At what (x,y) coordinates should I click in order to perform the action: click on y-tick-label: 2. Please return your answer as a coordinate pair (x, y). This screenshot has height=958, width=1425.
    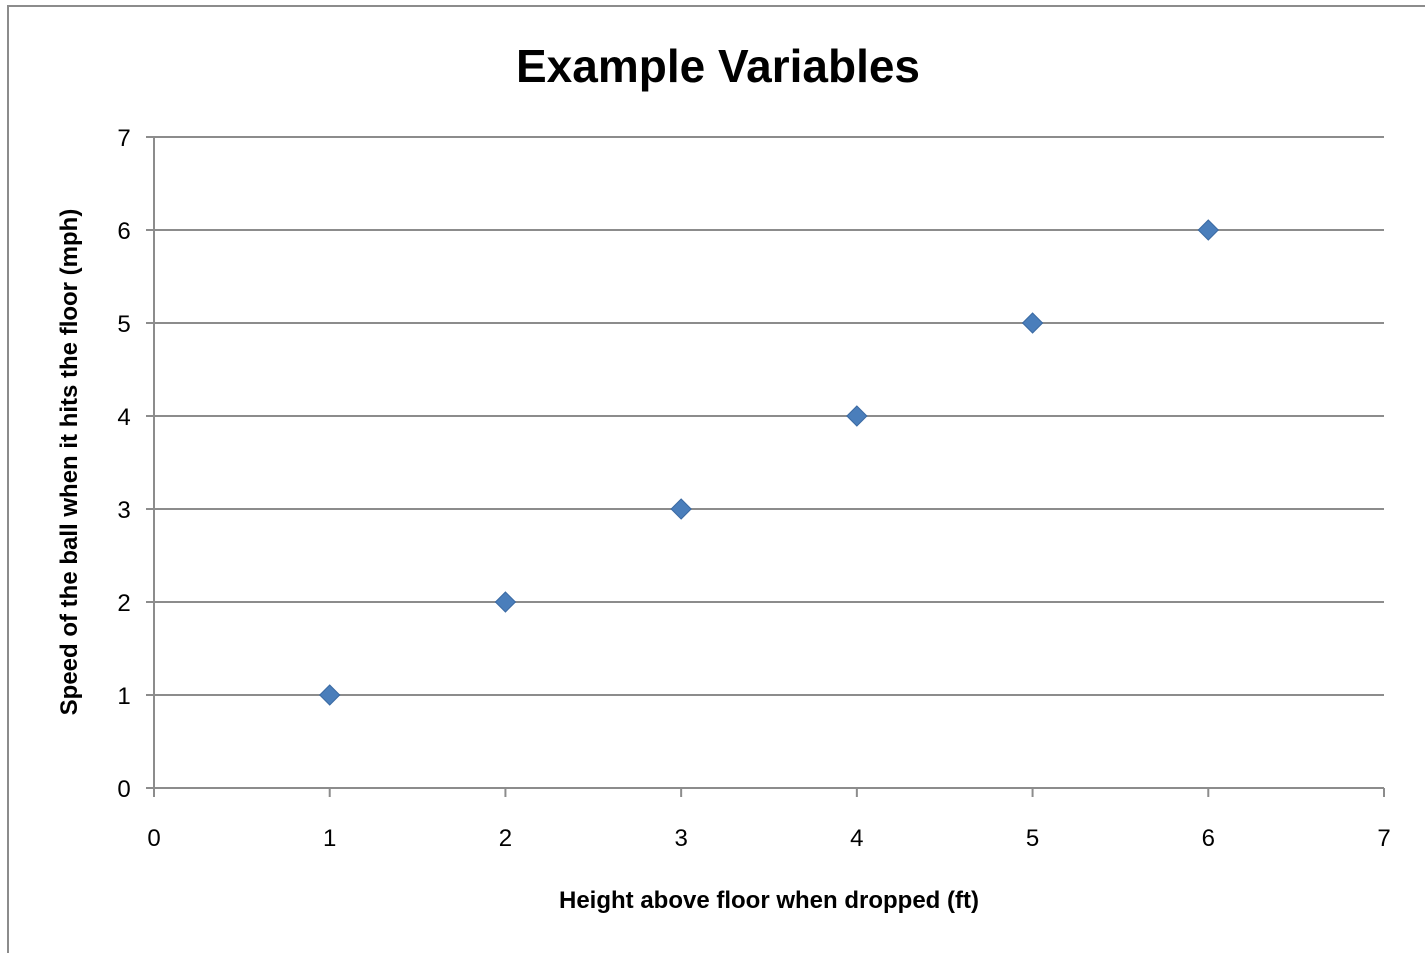
    Looking at the image, I should click on (123, 603).